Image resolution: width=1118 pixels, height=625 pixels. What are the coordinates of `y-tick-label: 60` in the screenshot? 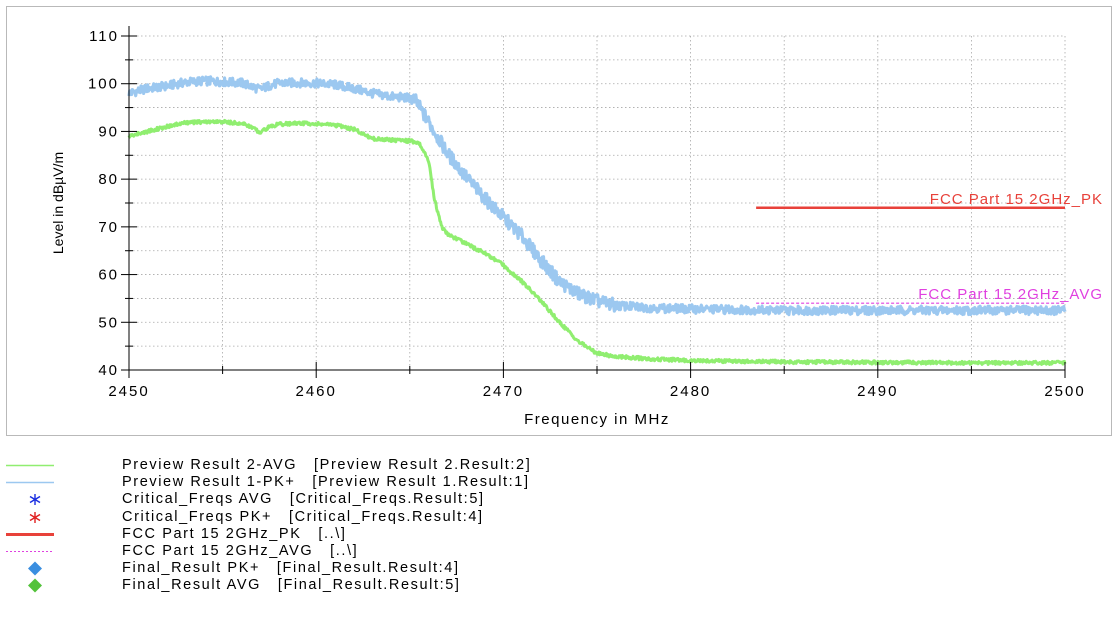 It's located at (108, 275).